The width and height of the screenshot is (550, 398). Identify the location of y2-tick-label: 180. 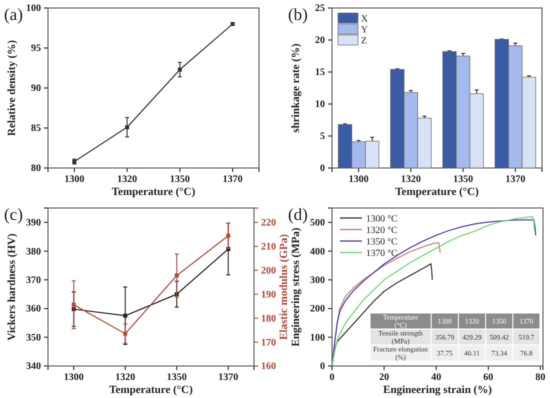
(268, 318).